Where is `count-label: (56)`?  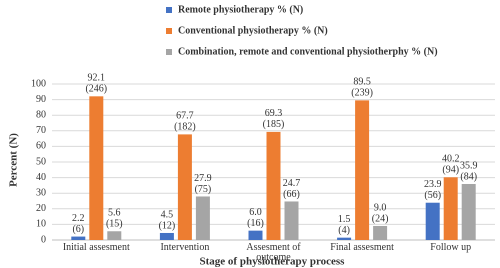 count-label: (56) is located at coordinates (432, 195).